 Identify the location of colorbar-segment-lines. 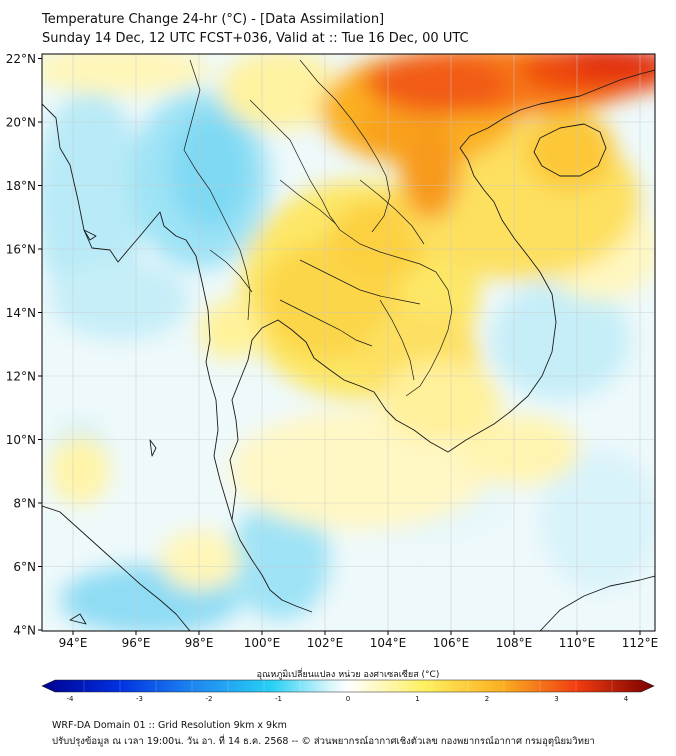
(348, 686).